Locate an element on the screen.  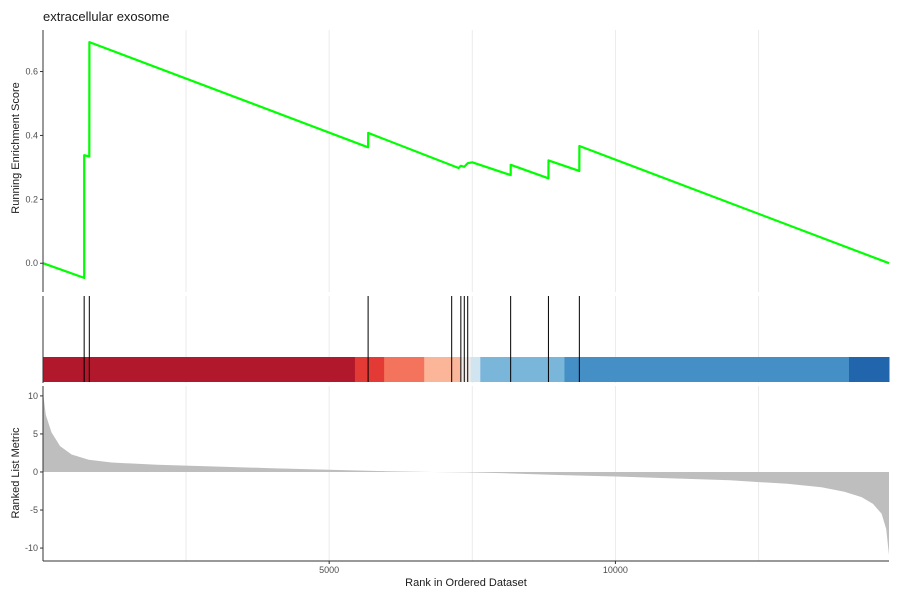
es-y-tick-label: 0.2 is located at coordinates (31, 199).